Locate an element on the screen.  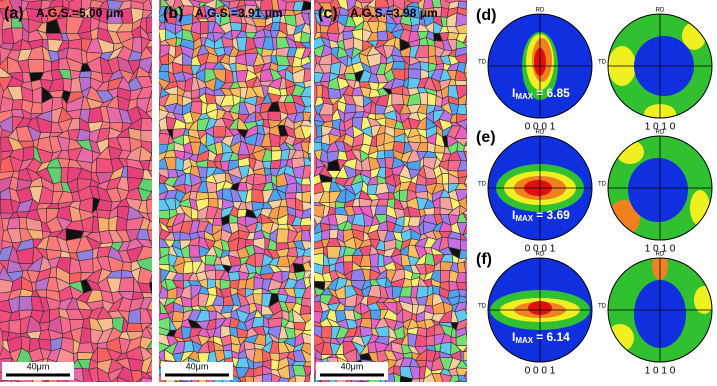
td-label: TD is located at coordinates (482, 307).